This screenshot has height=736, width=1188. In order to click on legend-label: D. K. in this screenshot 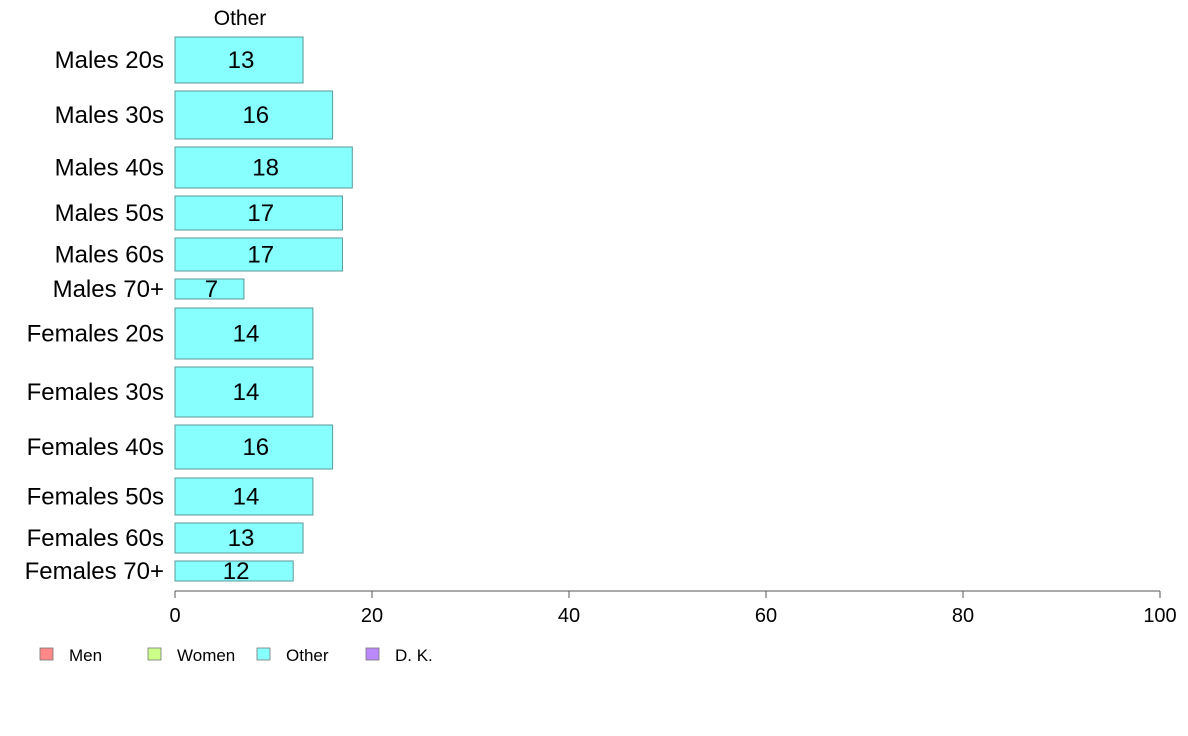, I will do `click(414, 655)`.